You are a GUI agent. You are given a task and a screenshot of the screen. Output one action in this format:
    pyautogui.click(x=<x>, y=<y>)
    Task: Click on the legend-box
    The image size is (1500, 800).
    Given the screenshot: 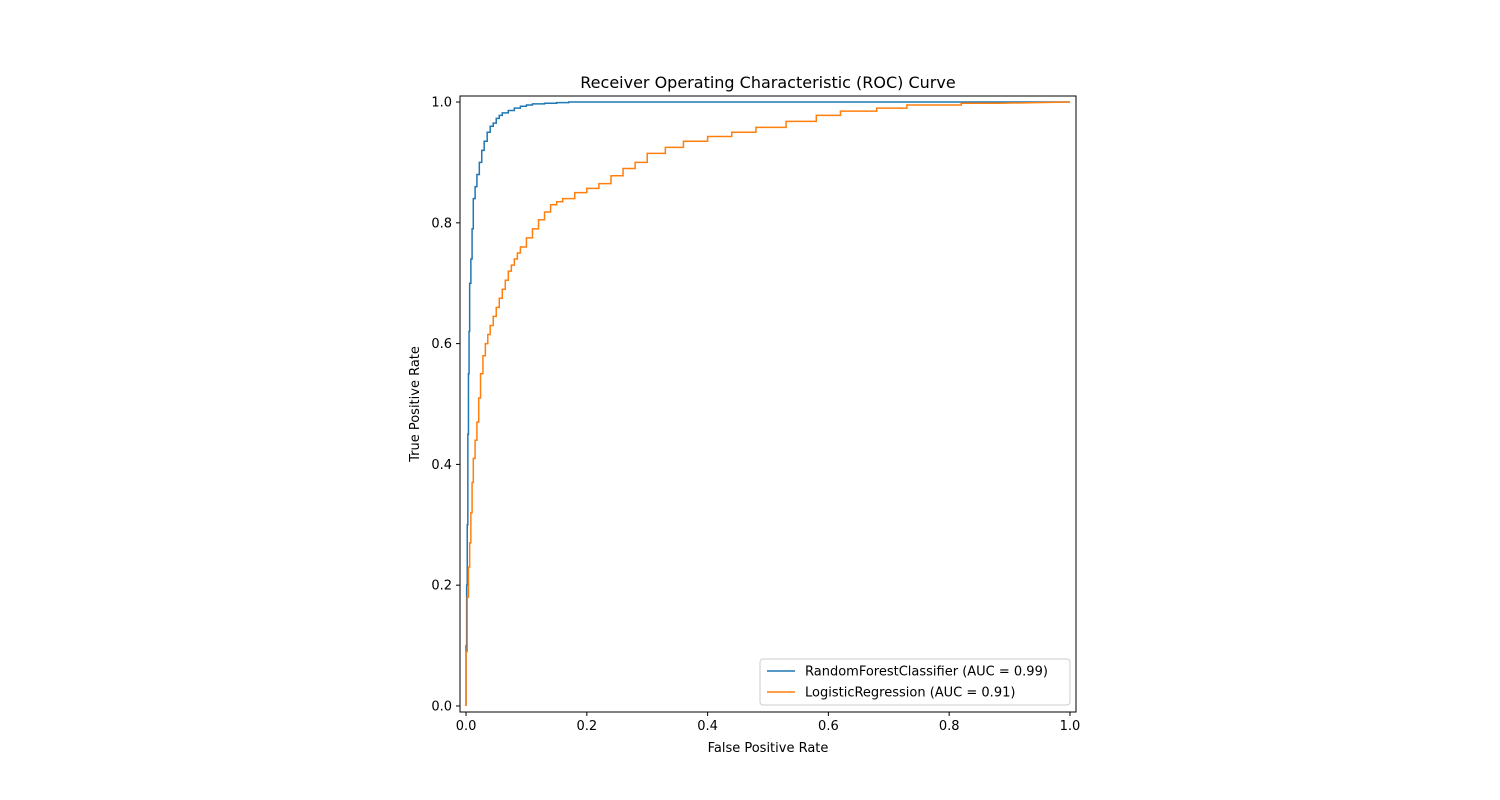 What is the action you would take?
    pyautogui.click(x=915, y=682)
    